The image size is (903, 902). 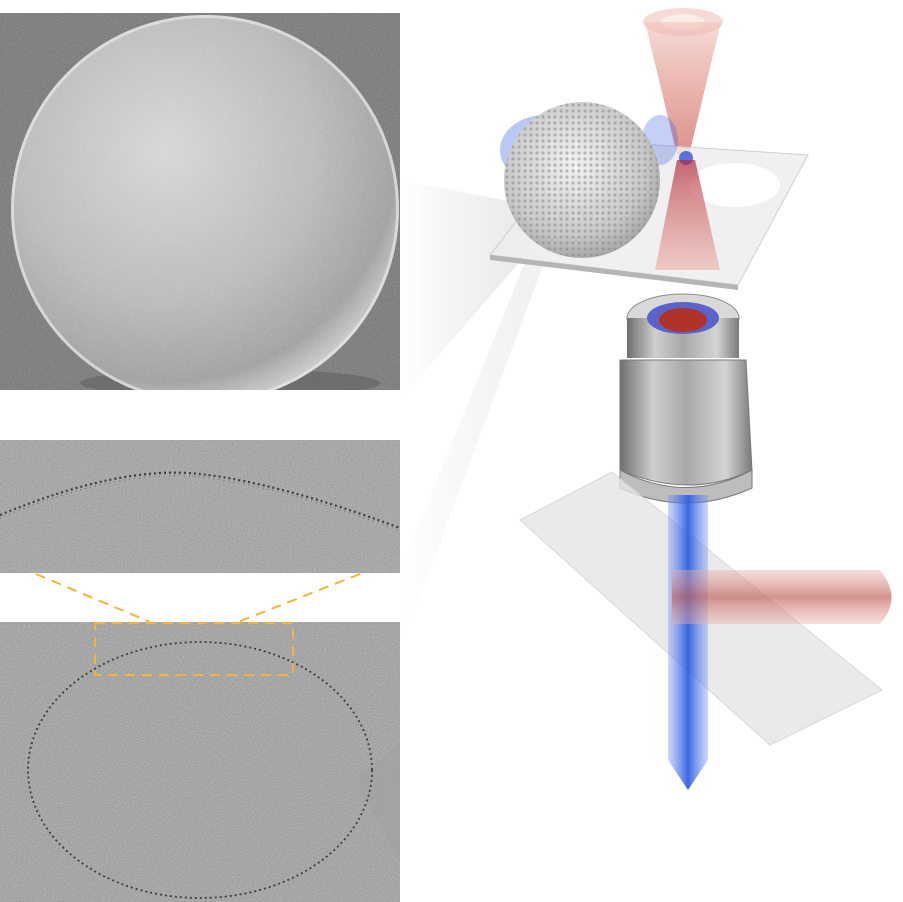 I want to click on capsule-outline, so click(x=200, y=770).